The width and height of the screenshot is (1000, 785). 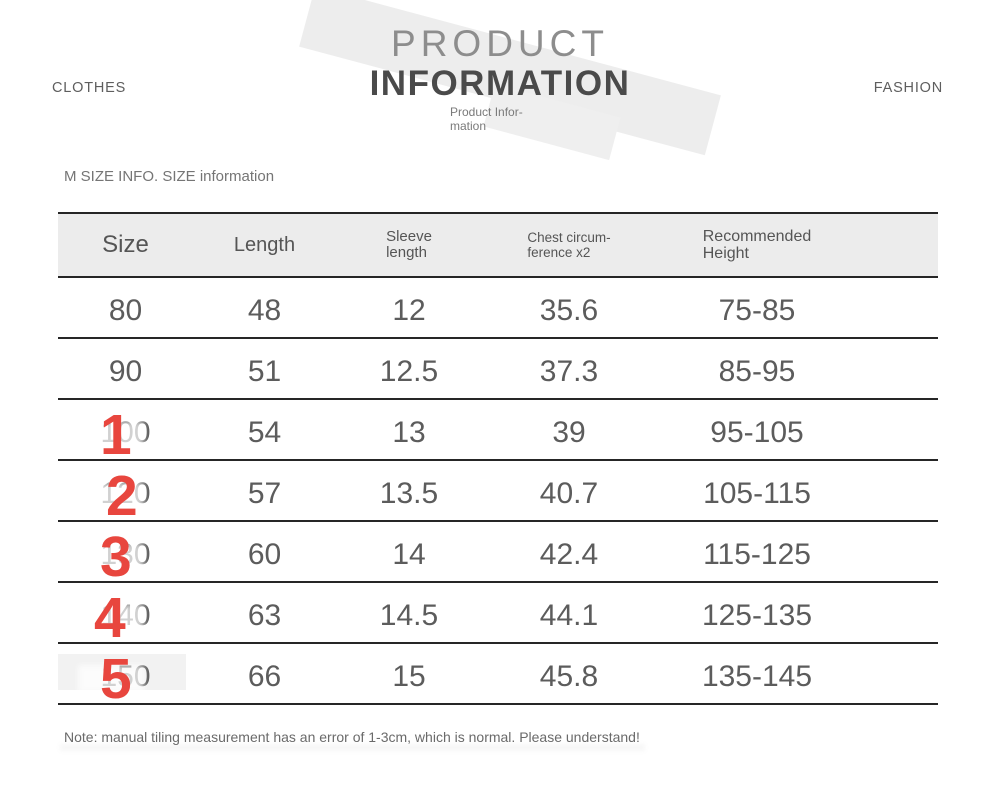 What do you see at coordinates (264, 615) in the screenshot?
I see `length-cell: 63` at bounding box center [264, 615].